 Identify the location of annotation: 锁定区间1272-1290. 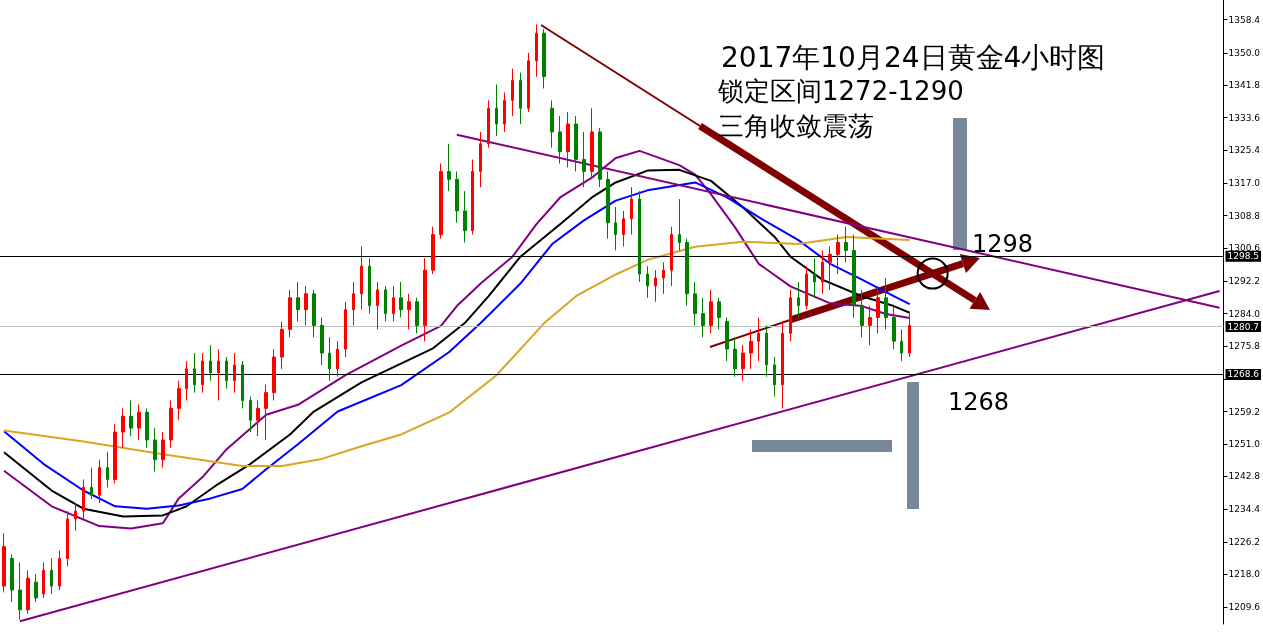
(840, 91).